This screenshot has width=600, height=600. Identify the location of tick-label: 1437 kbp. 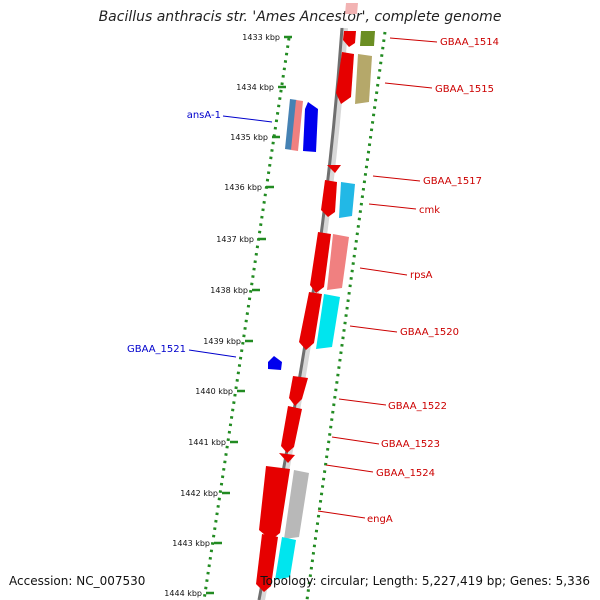
(235, 239).